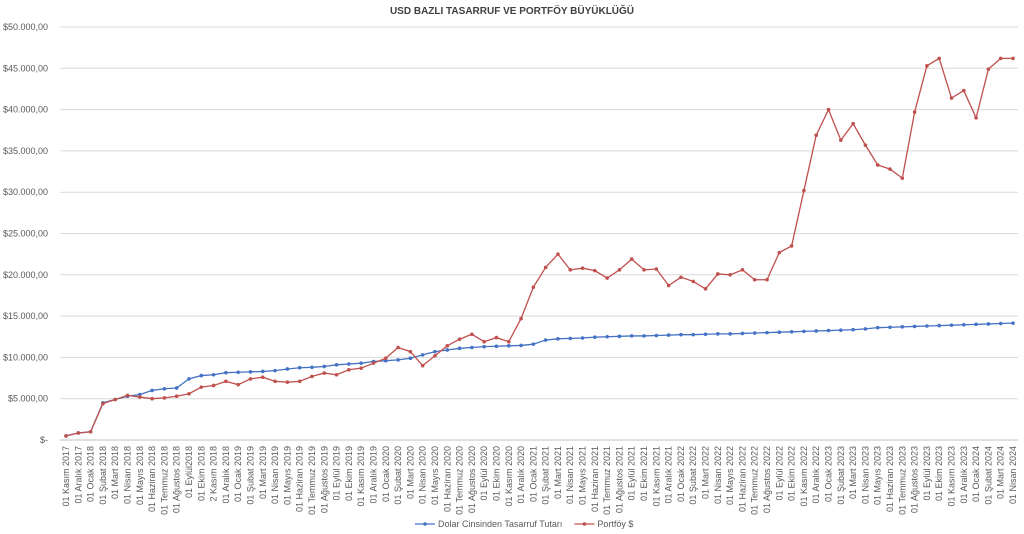  I want to click on x-tick-label: 01 Ağustos 2022, so click(767, 479).